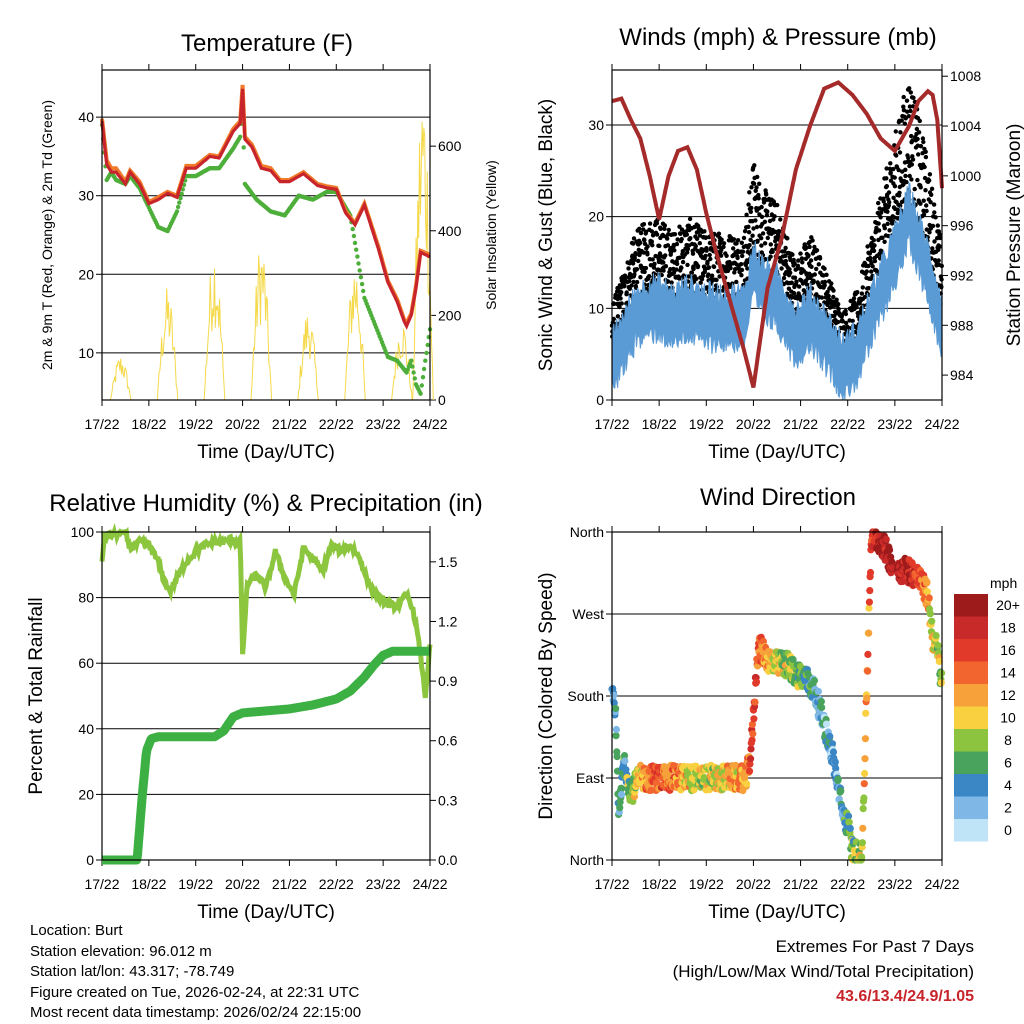 This screenshot has width=1024, height=1024. Describe the element at coordinates (266, 611) in the screenshot. I see `humidity-line` at that location.